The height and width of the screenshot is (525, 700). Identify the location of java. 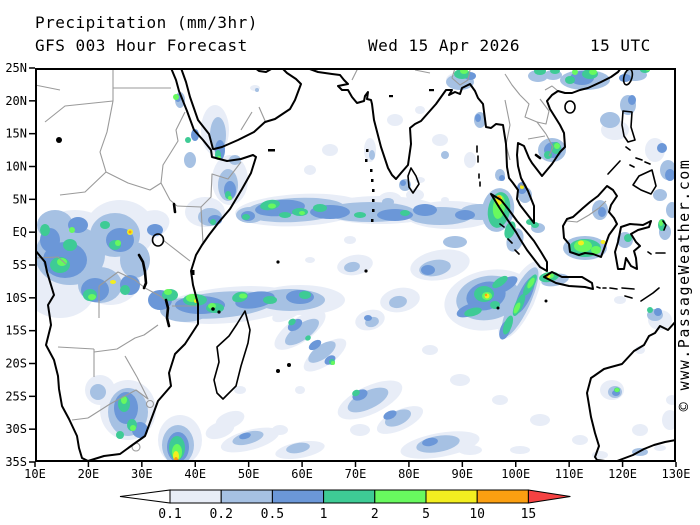
(568, 280).